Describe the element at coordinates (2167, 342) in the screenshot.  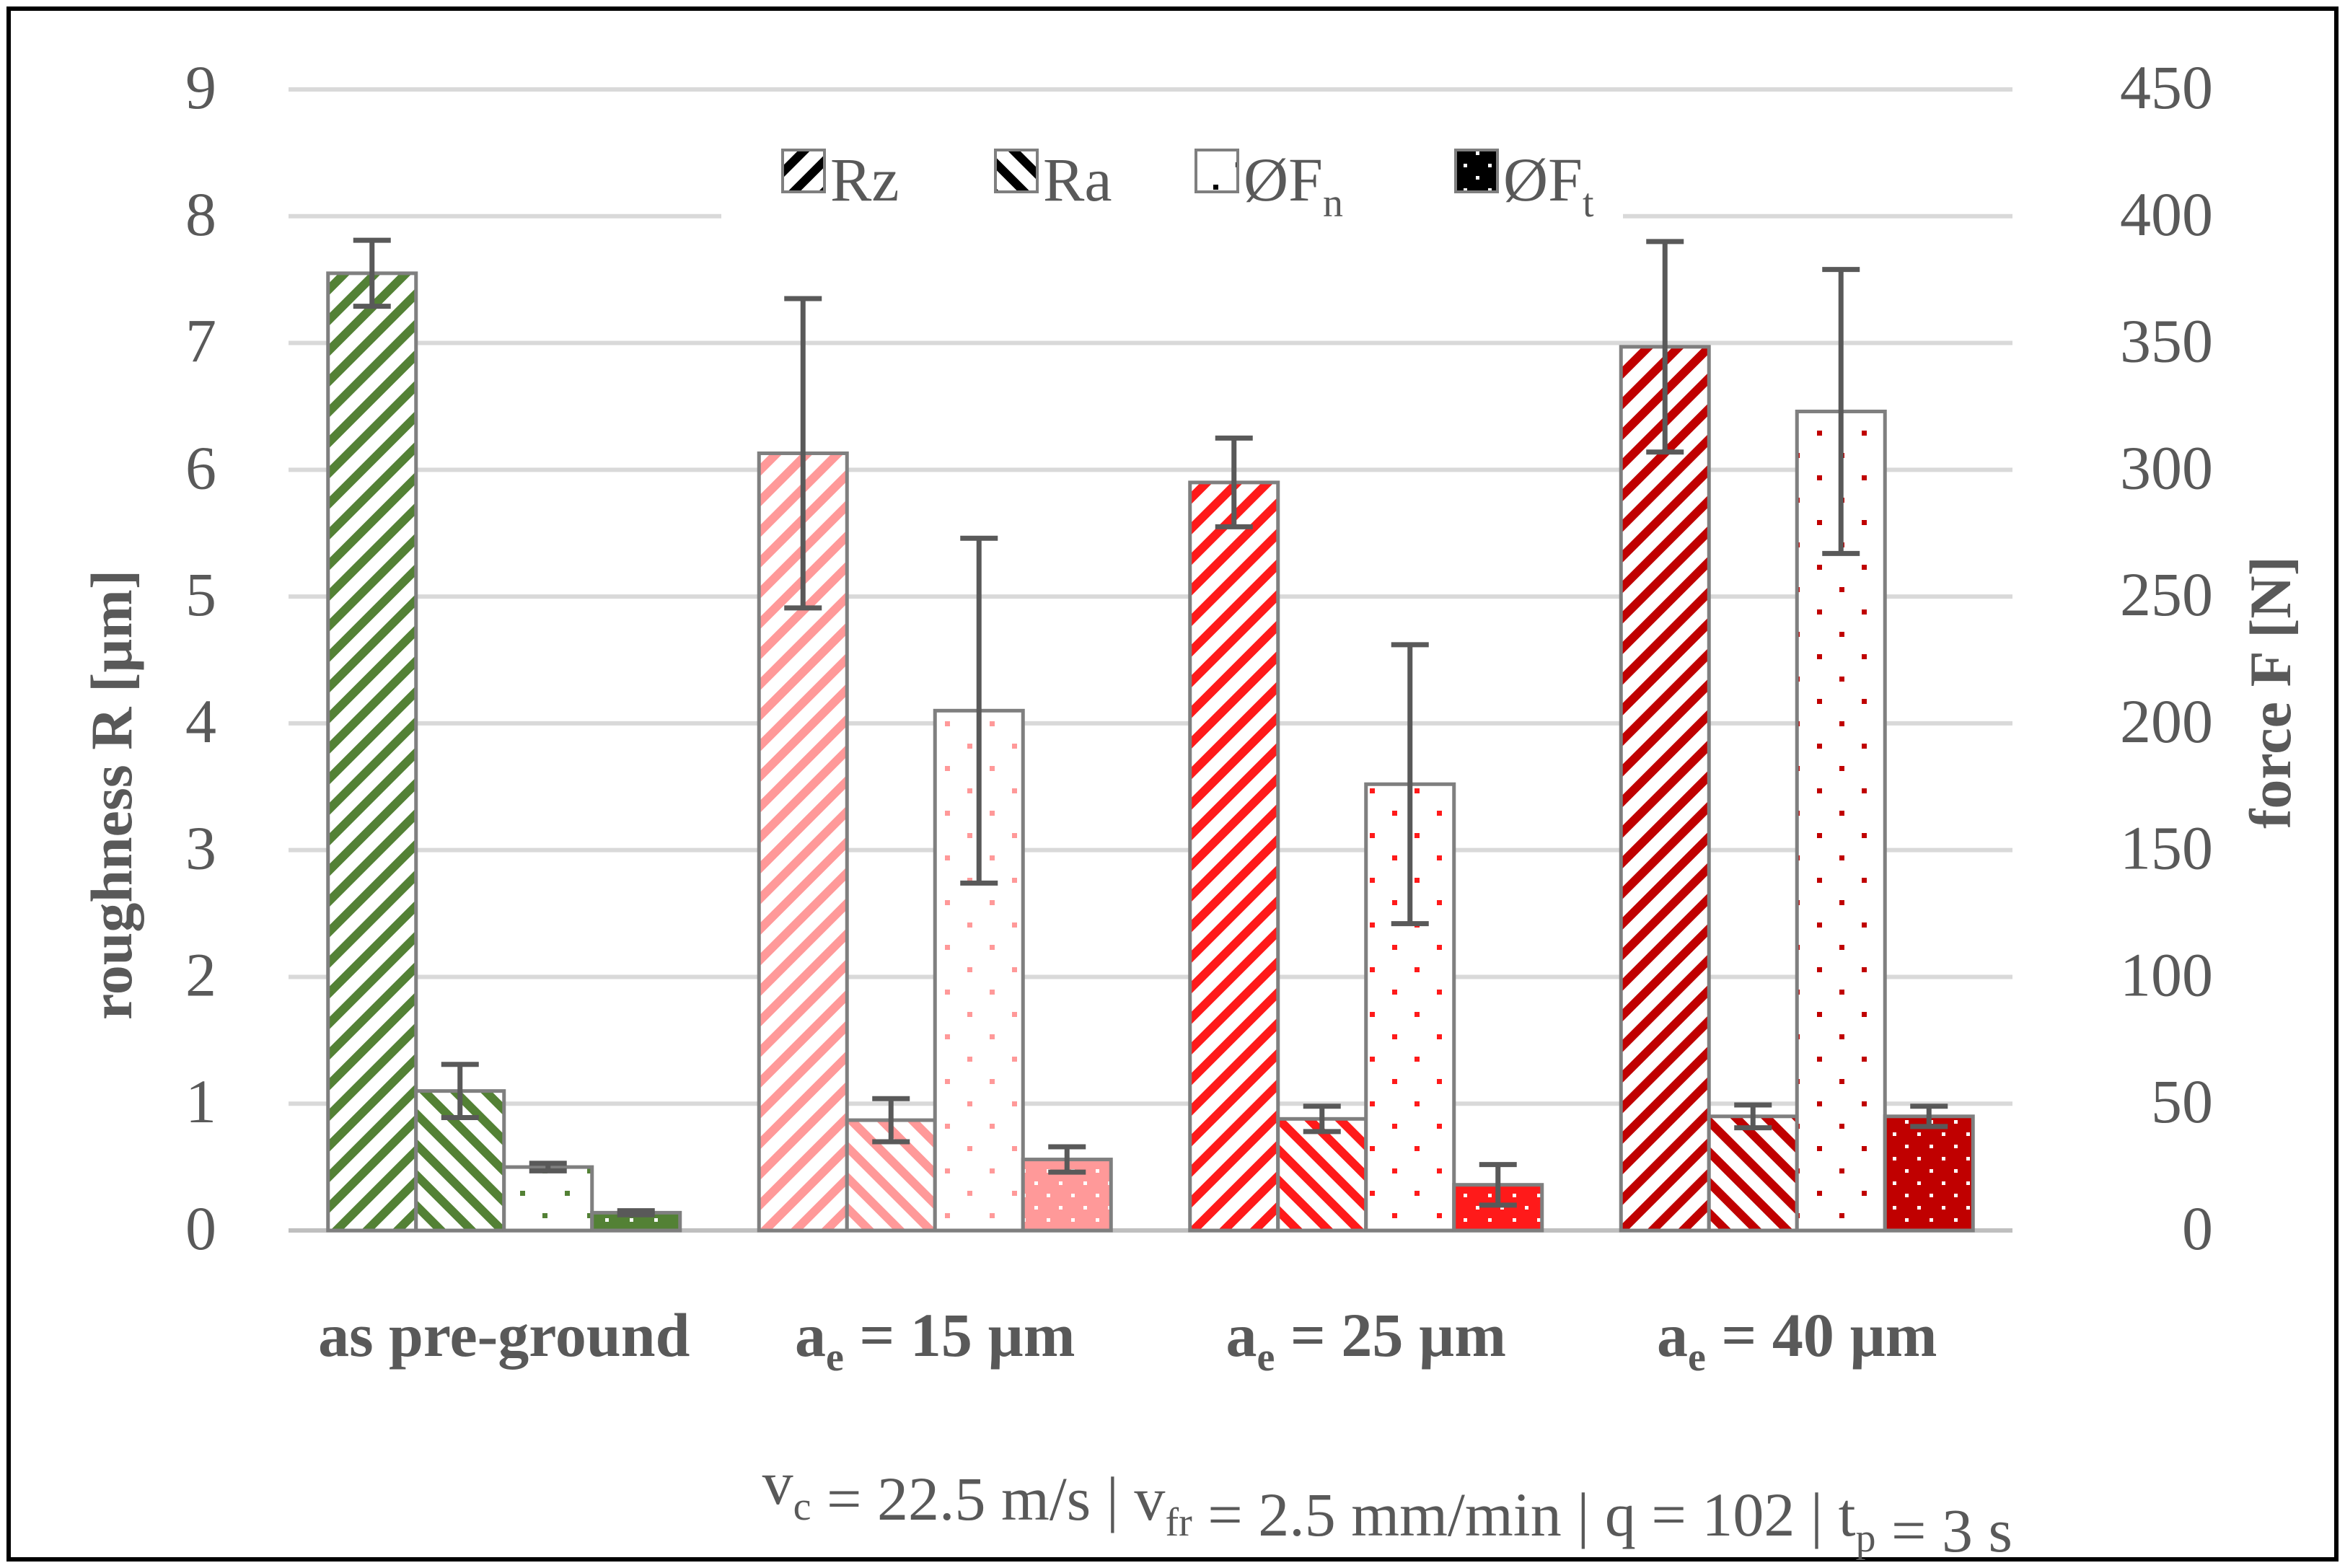
I see `right-tick-label: 350` at that location.